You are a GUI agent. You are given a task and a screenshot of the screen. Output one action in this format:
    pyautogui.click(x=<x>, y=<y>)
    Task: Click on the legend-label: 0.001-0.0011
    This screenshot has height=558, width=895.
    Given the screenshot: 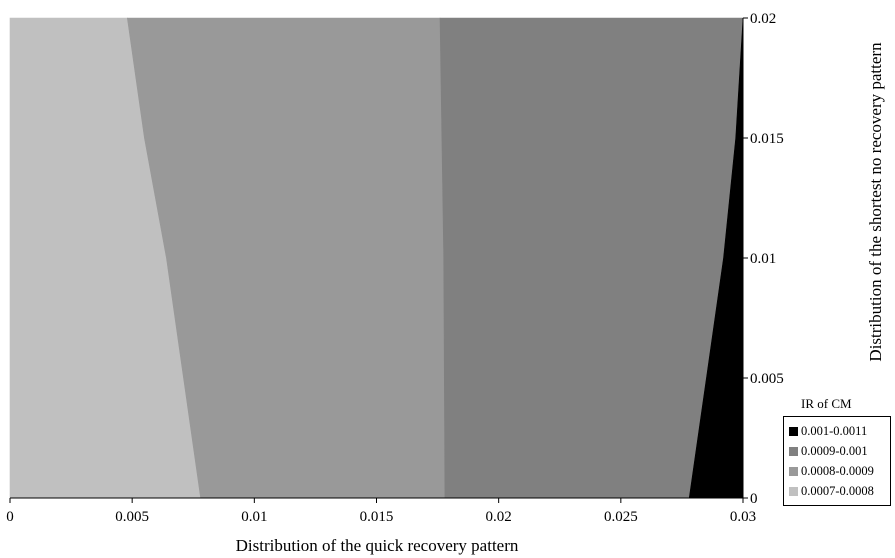 What is the action you would take?
    pyautogui.click(x=834, y=430)
    